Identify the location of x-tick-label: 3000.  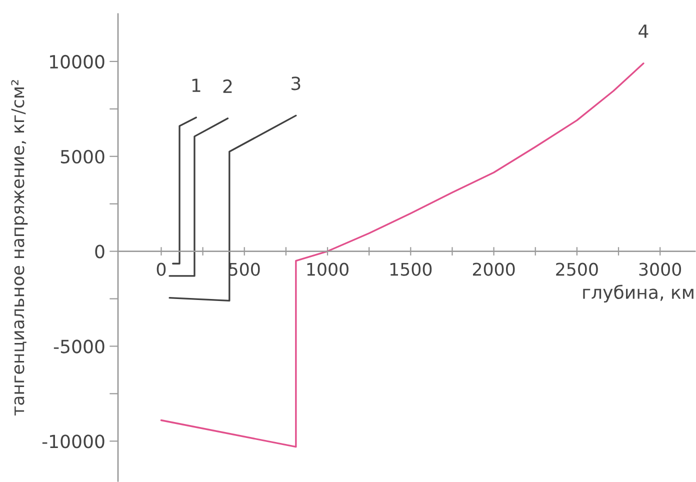
(660, 269).